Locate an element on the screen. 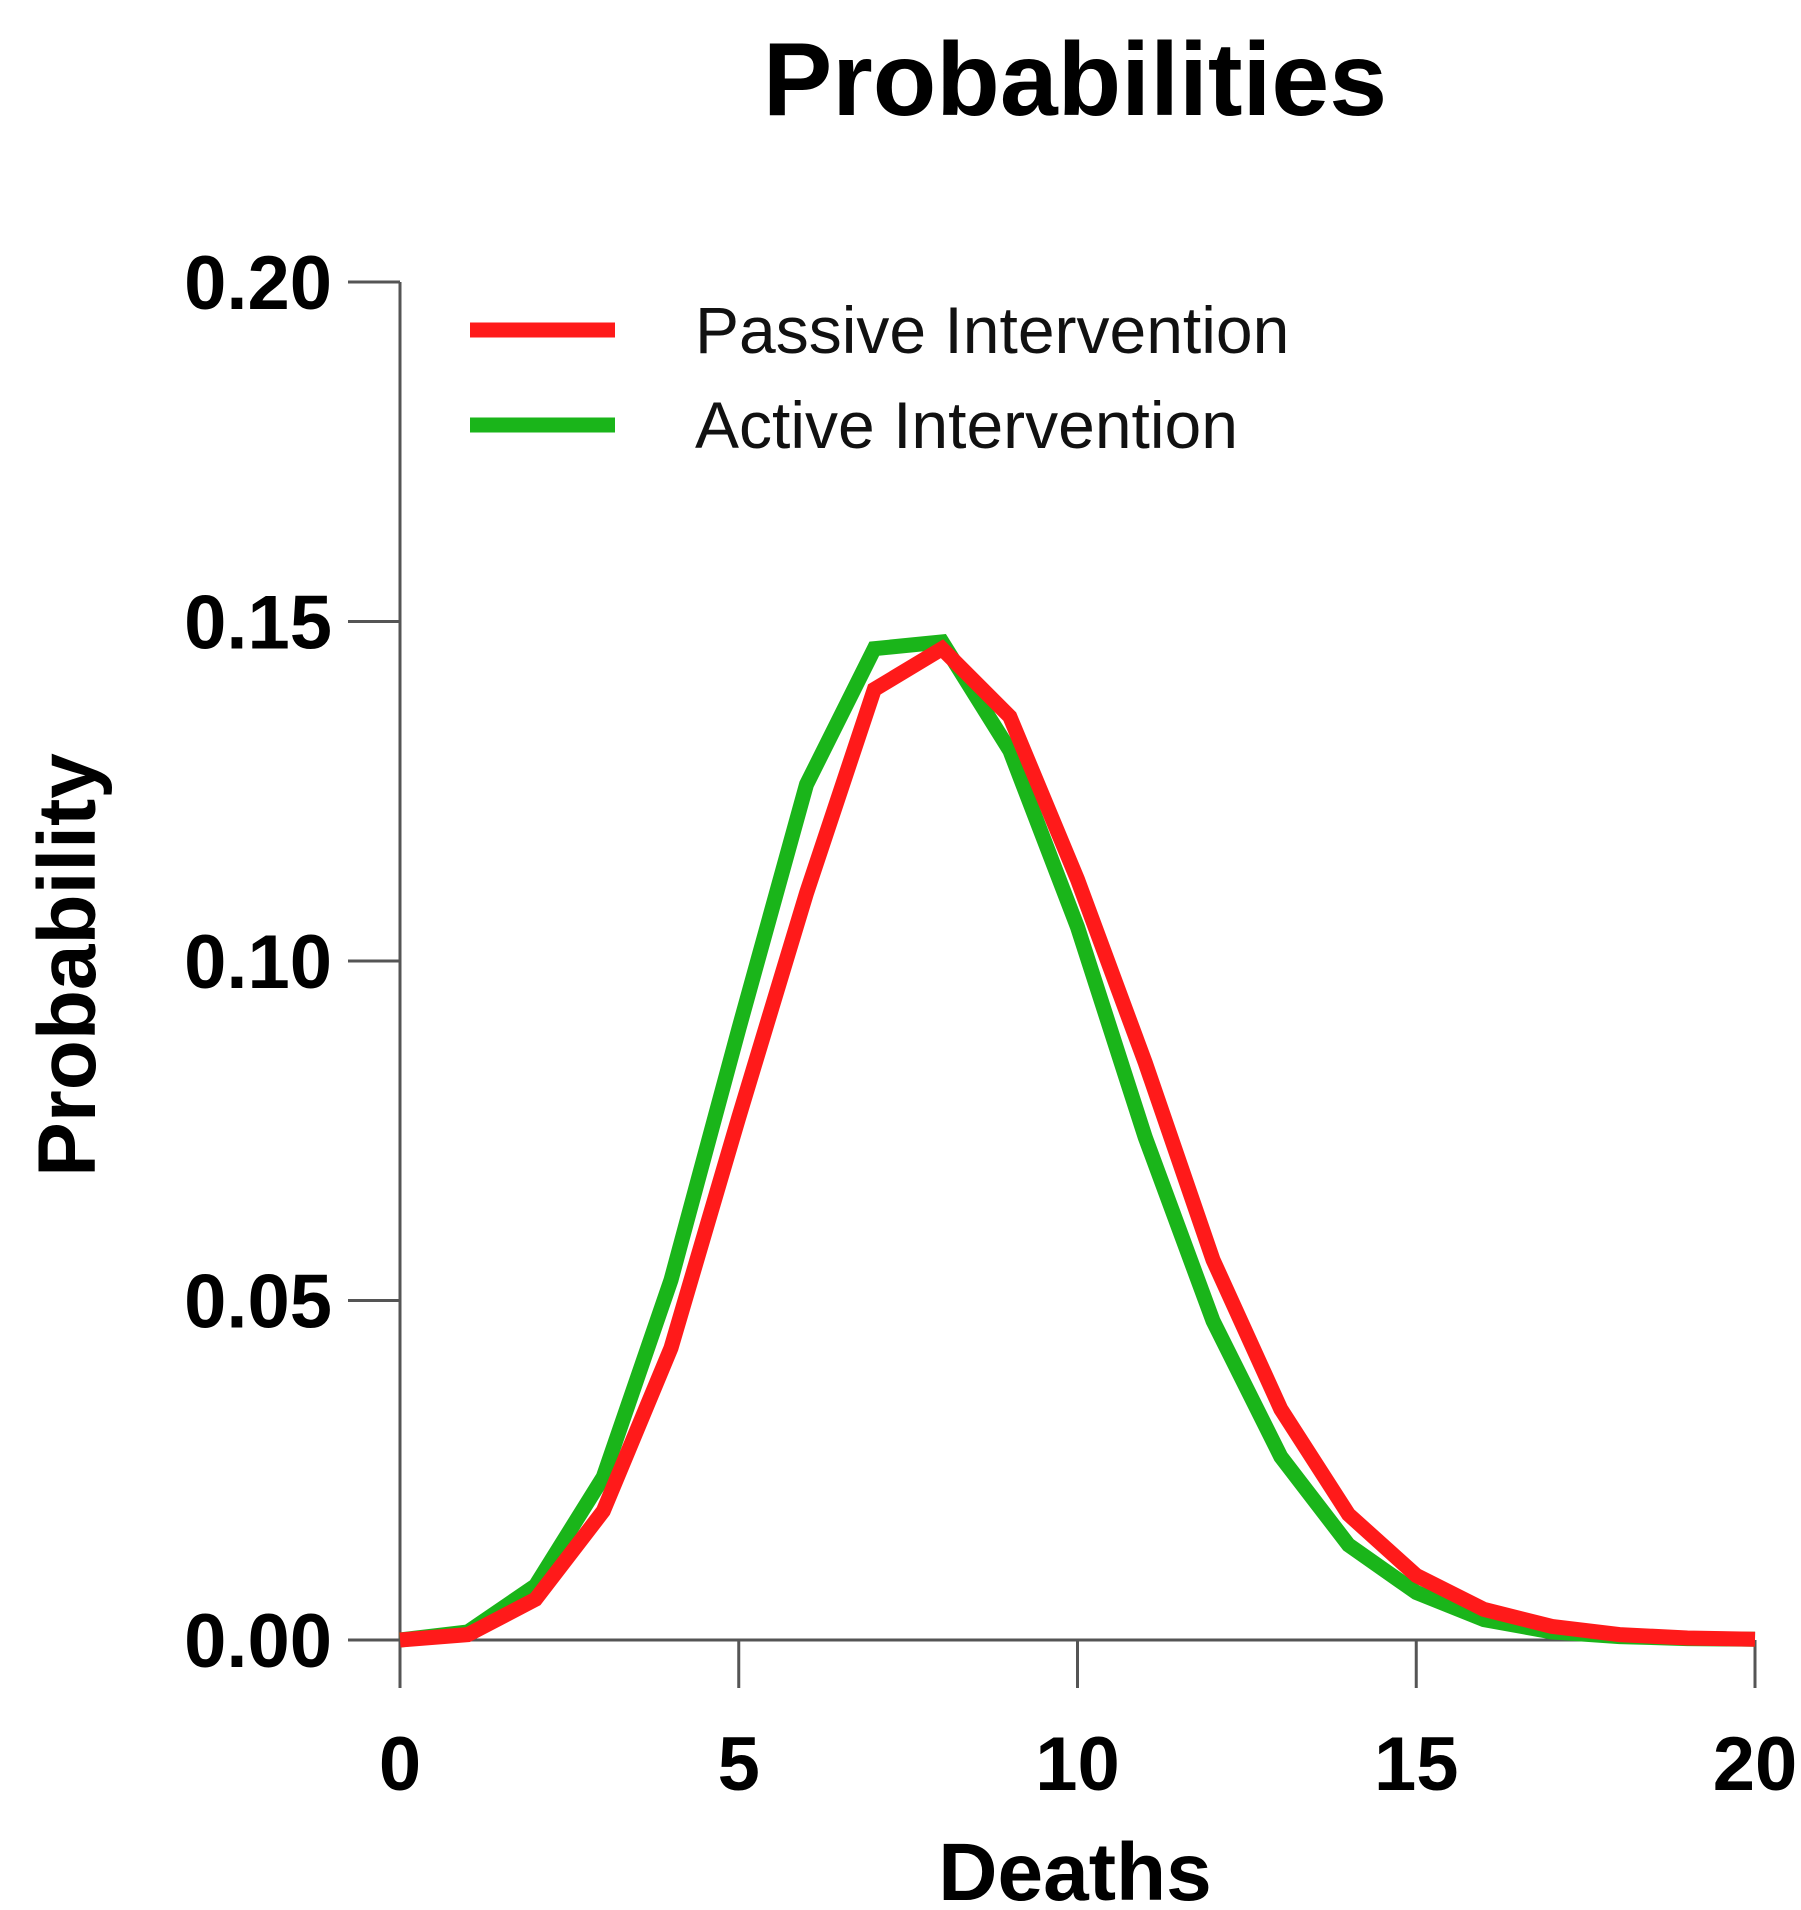 The width and height of the screenshot is (1801, 1910). y-tick-label: 0.20 is located at coordinates (258, 283).